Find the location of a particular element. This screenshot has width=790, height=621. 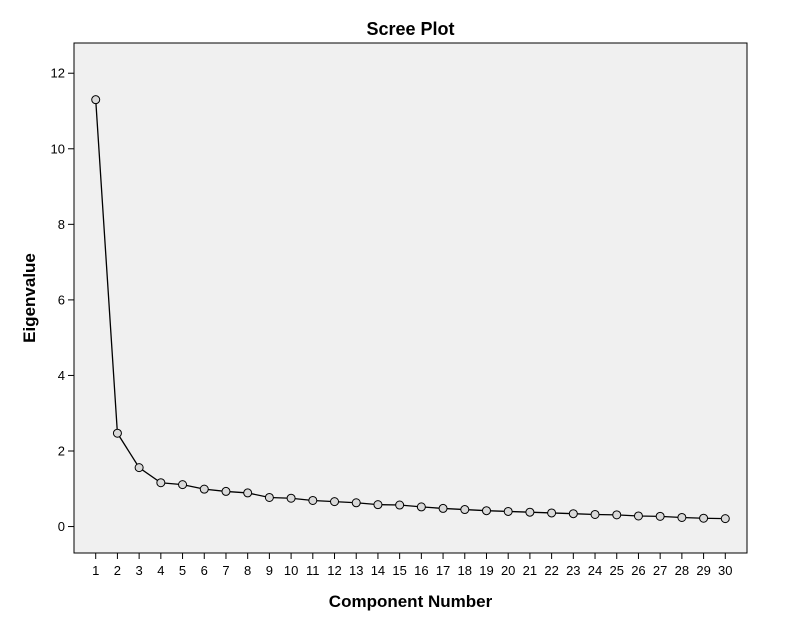

x-tick-label: 20 is located at coordinates (508, 570).